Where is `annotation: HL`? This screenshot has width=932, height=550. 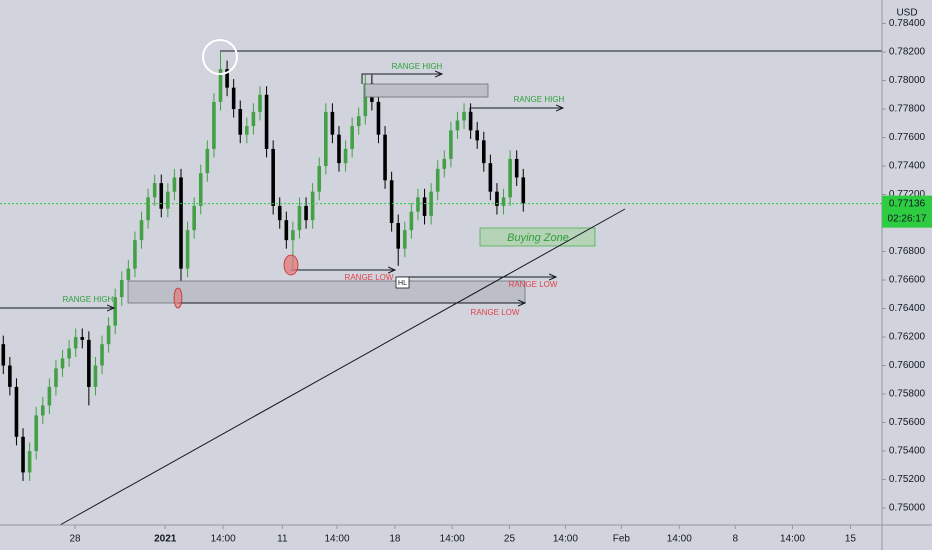 annotation: HL is located at coordinates (402, 283).